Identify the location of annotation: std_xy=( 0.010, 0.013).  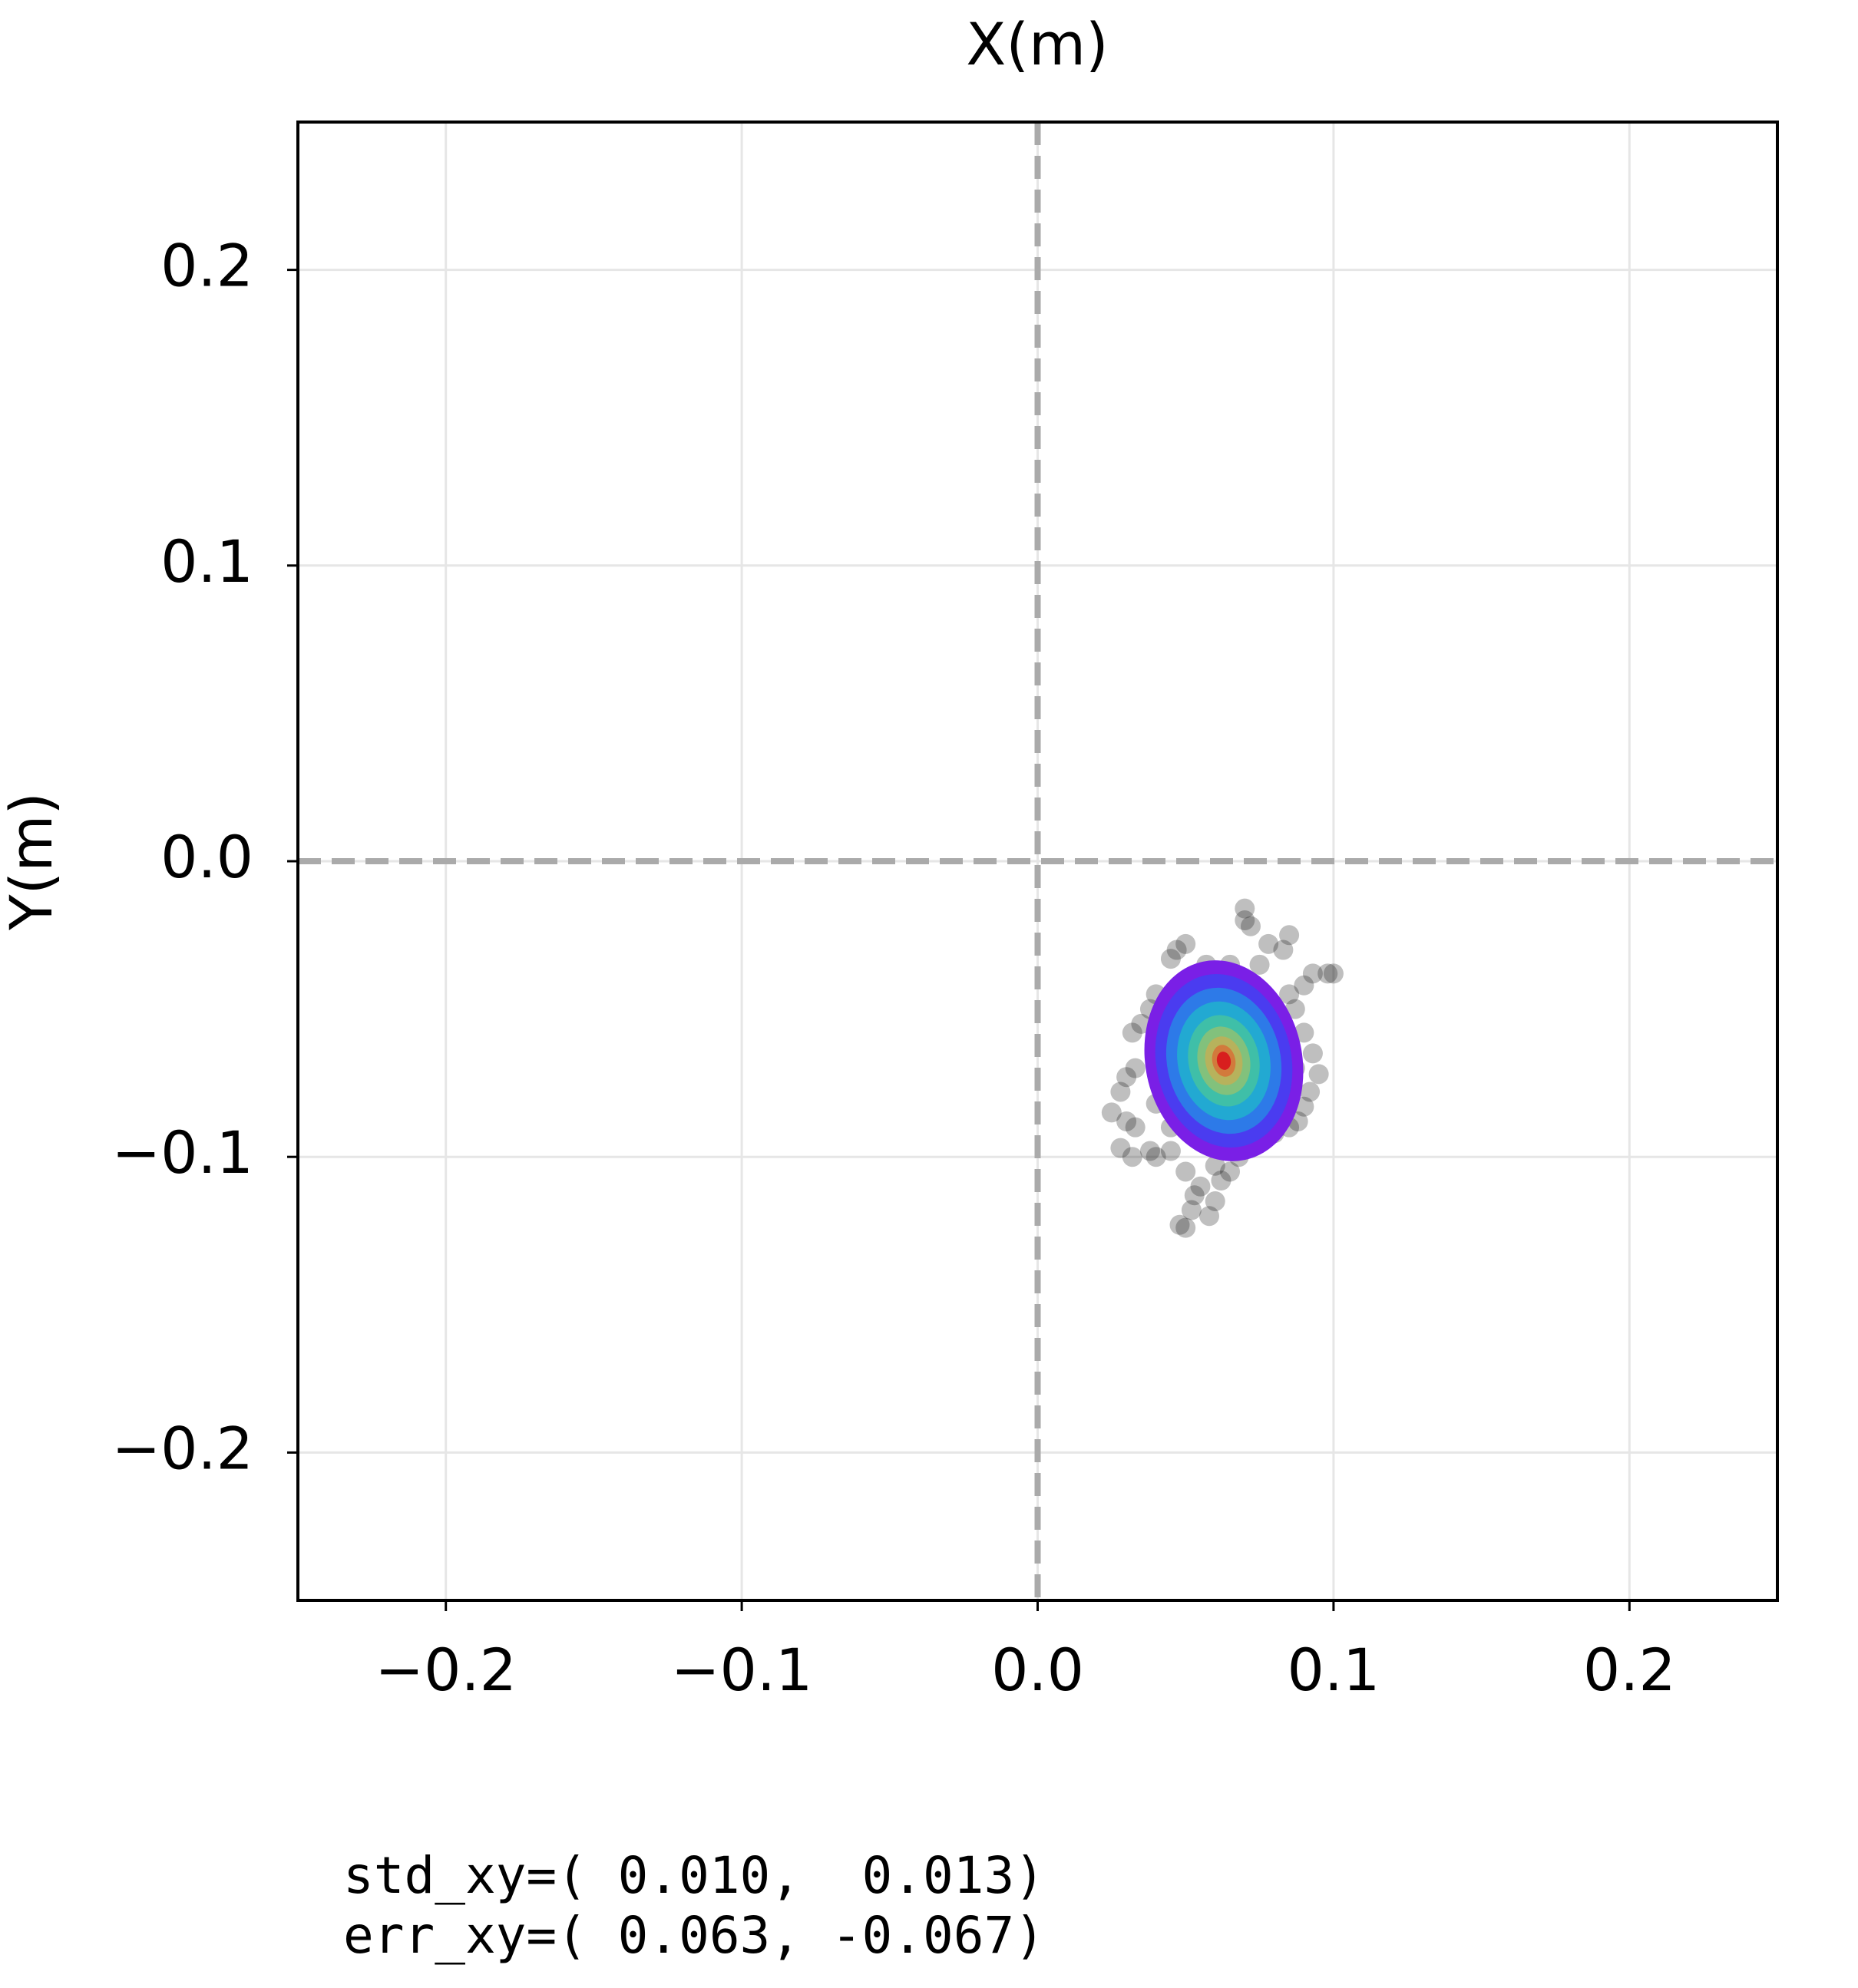
(694, 1876).